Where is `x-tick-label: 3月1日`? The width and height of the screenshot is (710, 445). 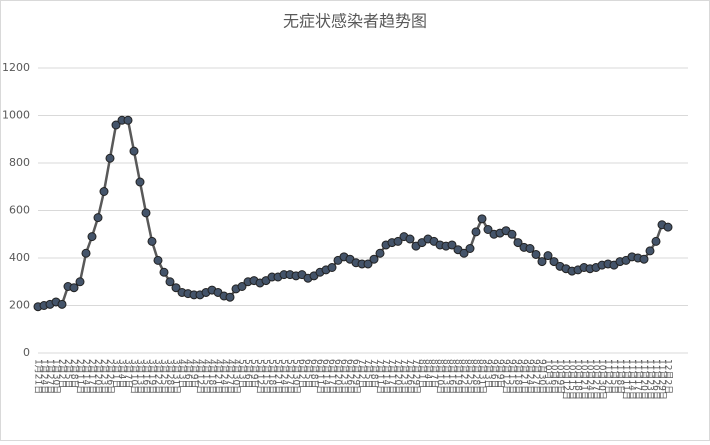
x-tick-label: 3月1日 is located at coordinates (116, 373).